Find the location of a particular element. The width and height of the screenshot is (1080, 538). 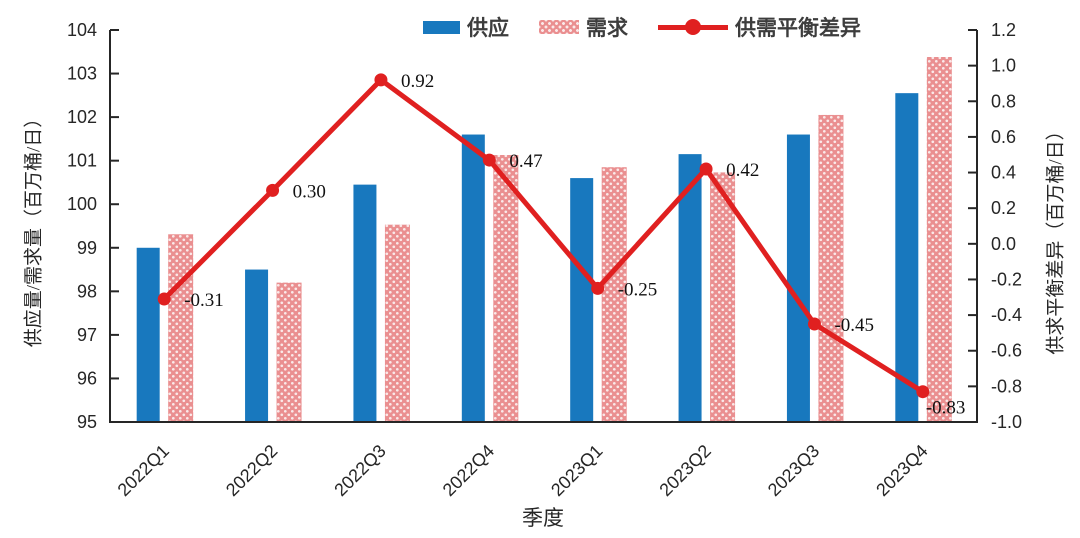

legend-item-diff: 供需平衡差异 is located at coordinates (759, 27).